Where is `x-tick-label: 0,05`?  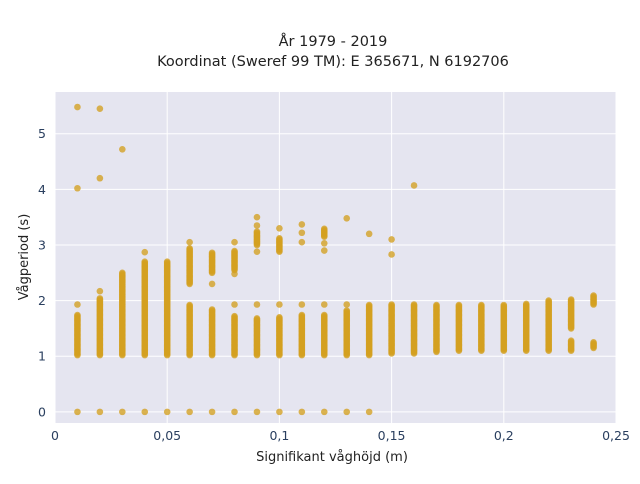 x-tick-label: 0,05 is located at coordinates (167, 435).